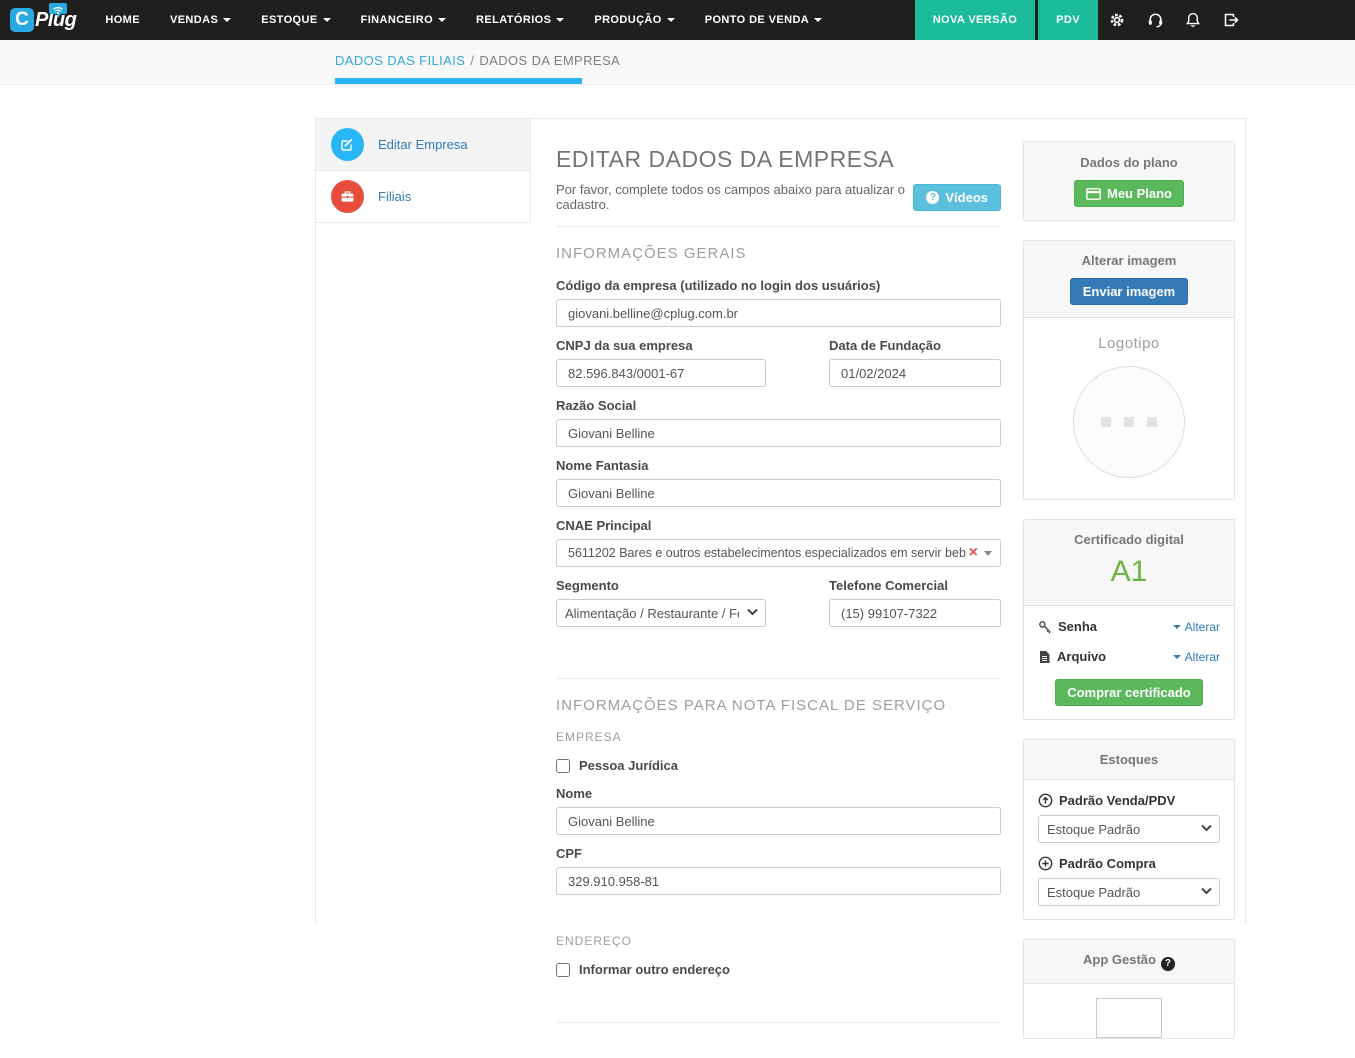 The image size is (1355, 1058). Describe the element at coordinates (1107, 863) in the screenshot. I see `padrao-compra-label: Padrão Compra` at that location.